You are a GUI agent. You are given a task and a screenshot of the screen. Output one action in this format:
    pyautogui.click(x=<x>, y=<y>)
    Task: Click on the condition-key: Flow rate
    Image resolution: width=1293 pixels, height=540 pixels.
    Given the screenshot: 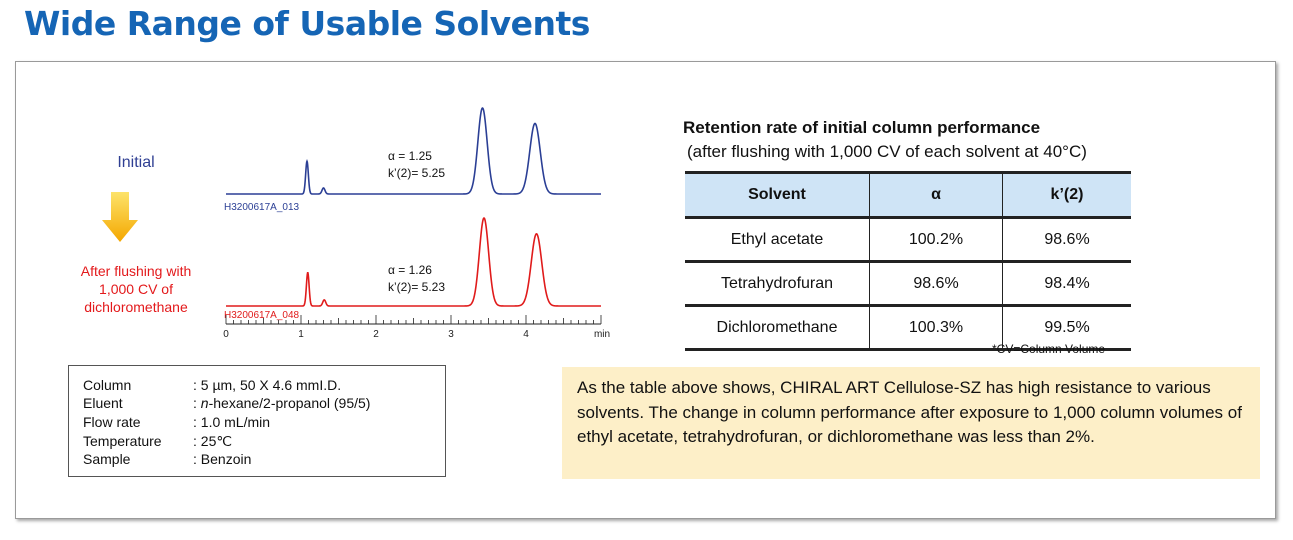 What is the action you would take?
    pyautogui.click(x=112, y=422)
    